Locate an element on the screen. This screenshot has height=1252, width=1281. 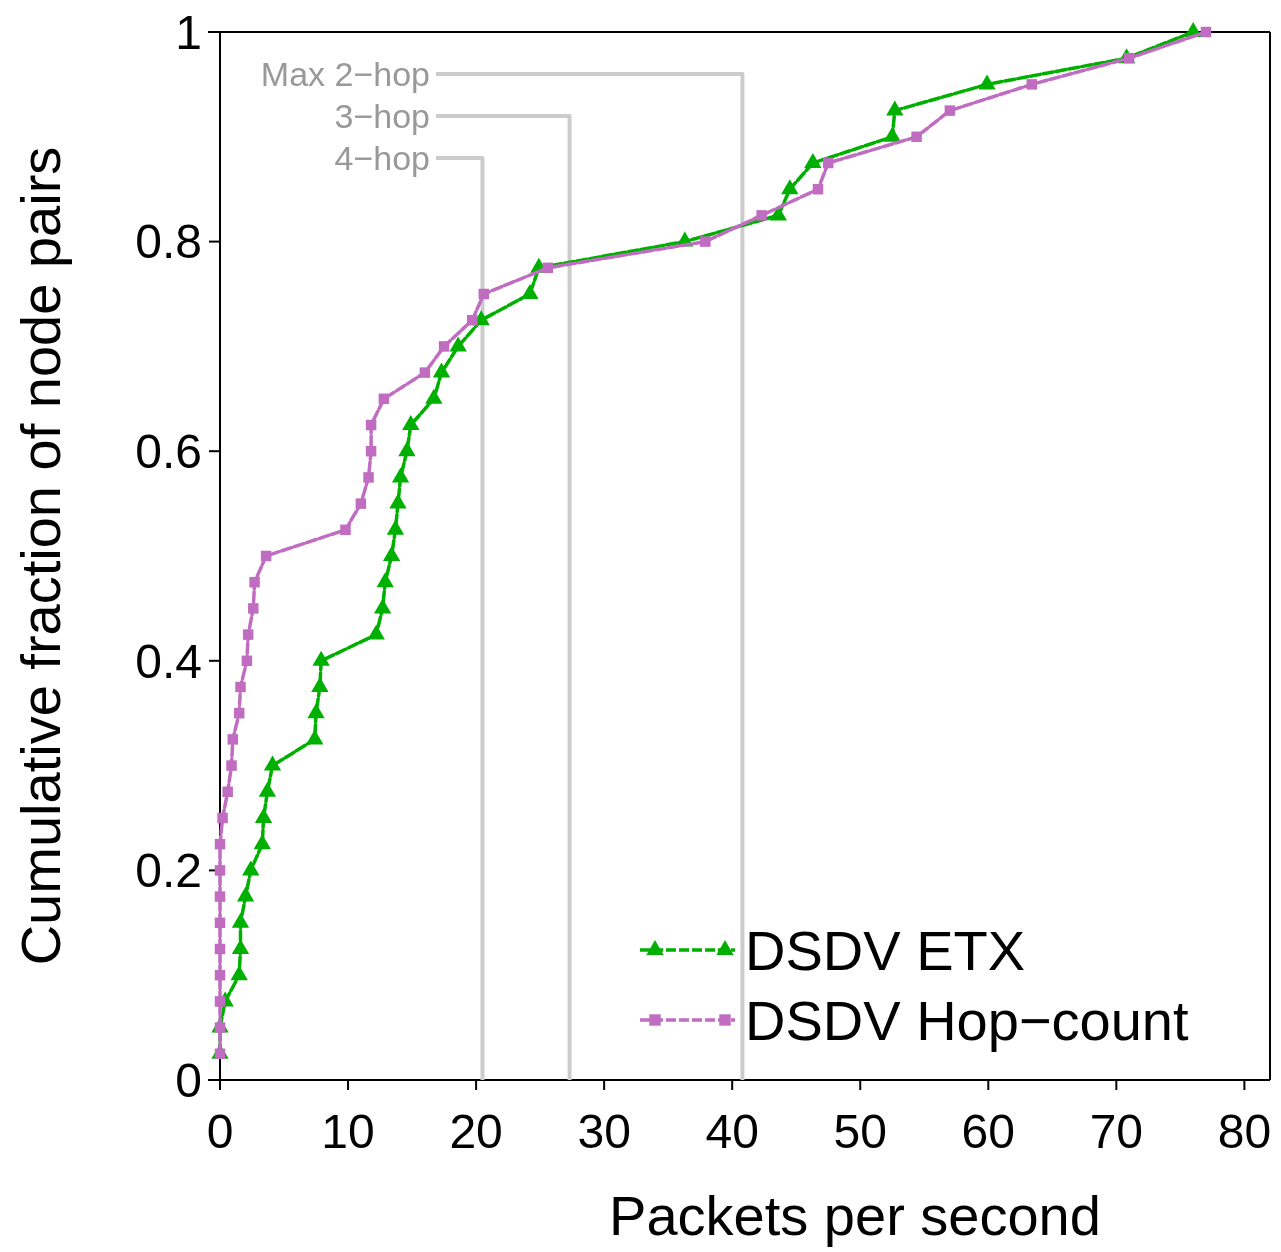
y-axis-title: Cumulative fraction of node pairs is located at coordinates (40, 556).